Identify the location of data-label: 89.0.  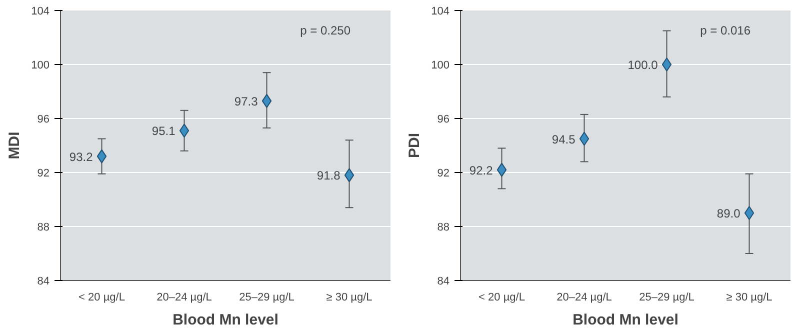
(728, 213).